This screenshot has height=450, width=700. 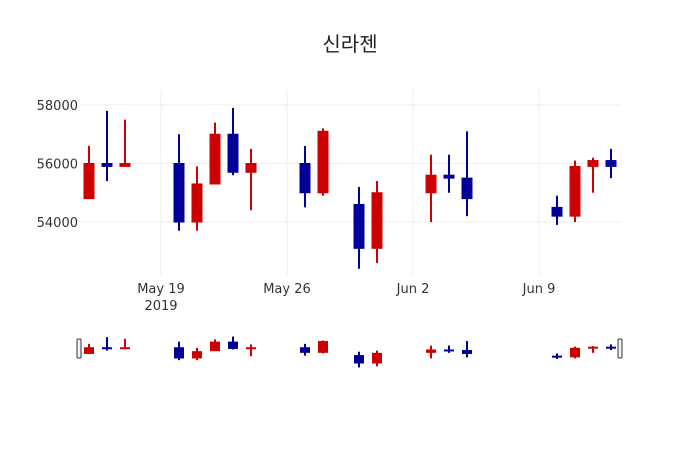 I want to click on x-tick-label: Jun 2, so click(x=413, y=289).